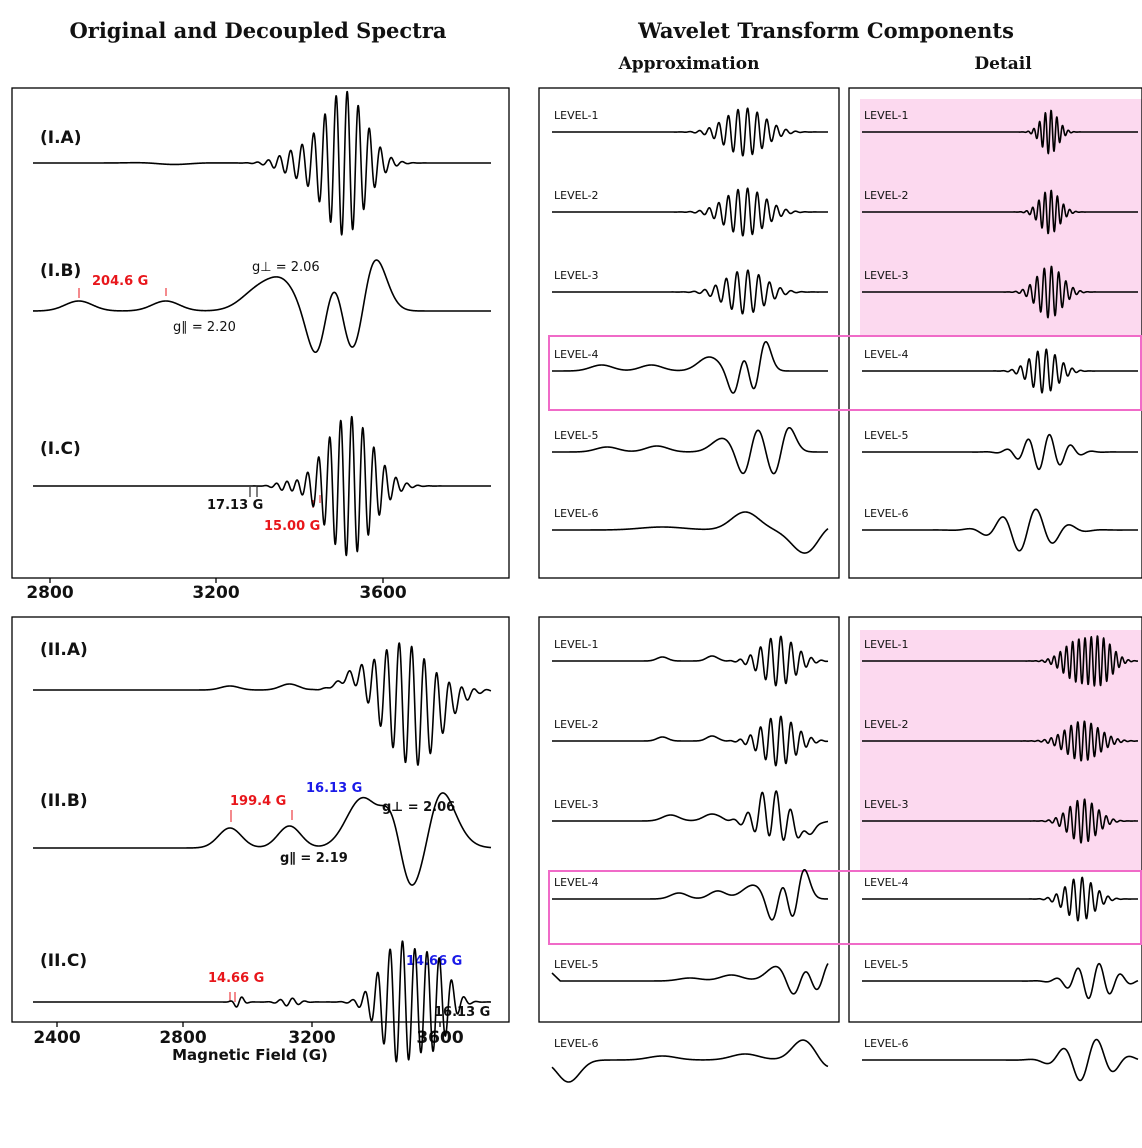  I want to click on approx-top-L2, so click(690, 212).